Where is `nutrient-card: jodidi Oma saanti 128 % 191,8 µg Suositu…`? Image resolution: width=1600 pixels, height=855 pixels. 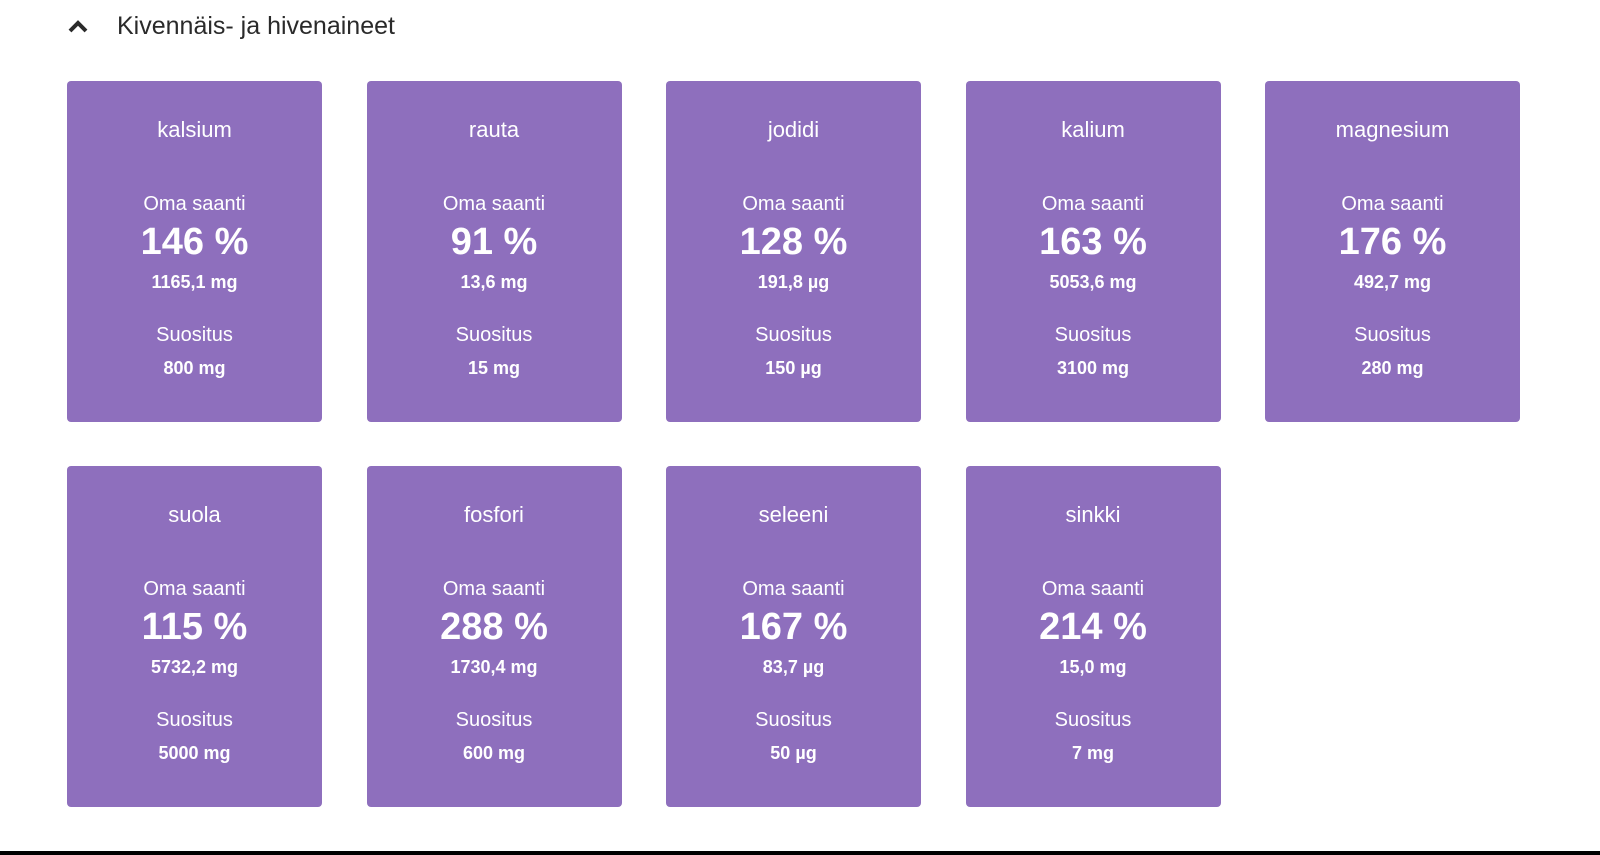
nutrient-card: jodidi Oma saanti 128 % 191,8 µg Suositu… is located at coordinates (793, 251).